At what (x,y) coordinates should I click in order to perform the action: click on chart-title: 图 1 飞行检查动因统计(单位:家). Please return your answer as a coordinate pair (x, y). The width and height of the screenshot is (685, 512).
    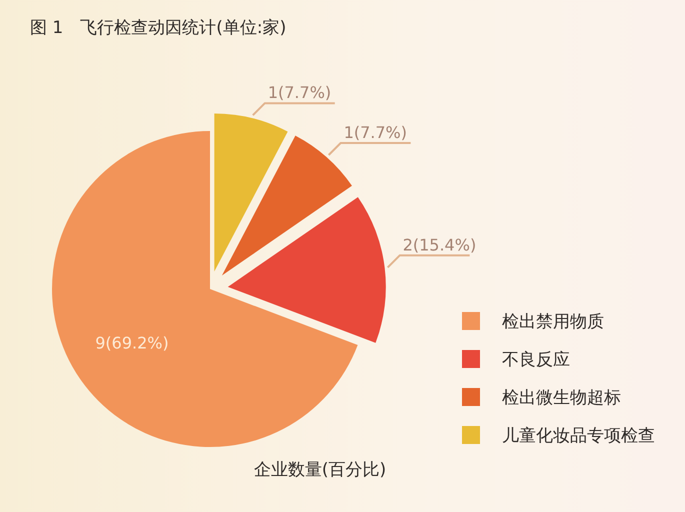
    Looking at the image, I should click on (158, 28).